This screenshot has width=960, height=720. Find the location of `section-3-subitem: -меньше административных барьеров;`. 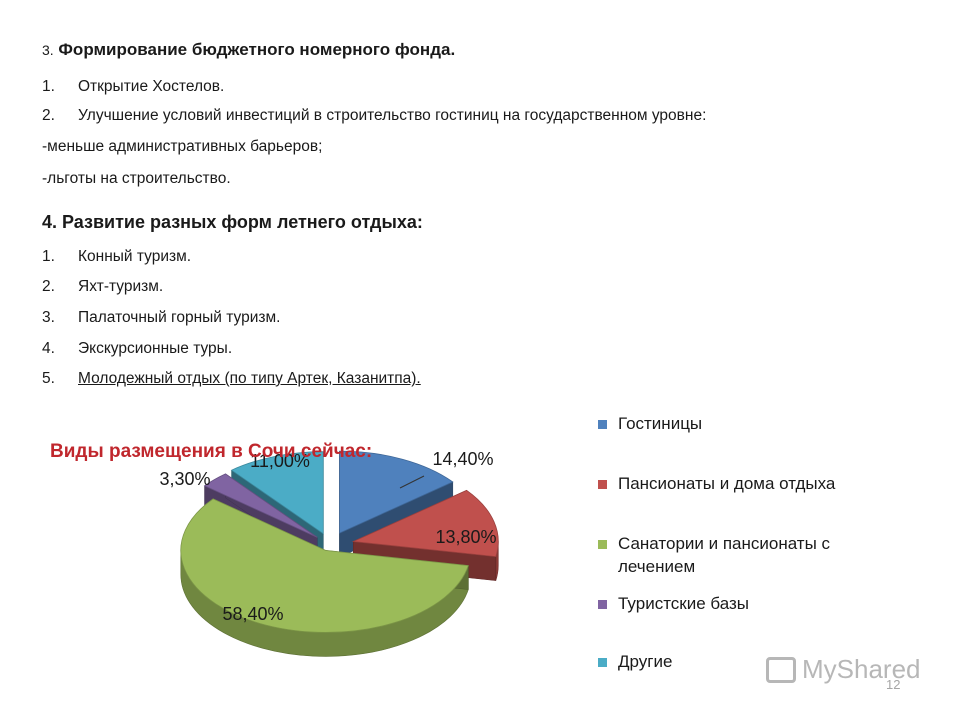

section-3-subitem: -меньше административных барьеров; is located at coordinates (182, 146).